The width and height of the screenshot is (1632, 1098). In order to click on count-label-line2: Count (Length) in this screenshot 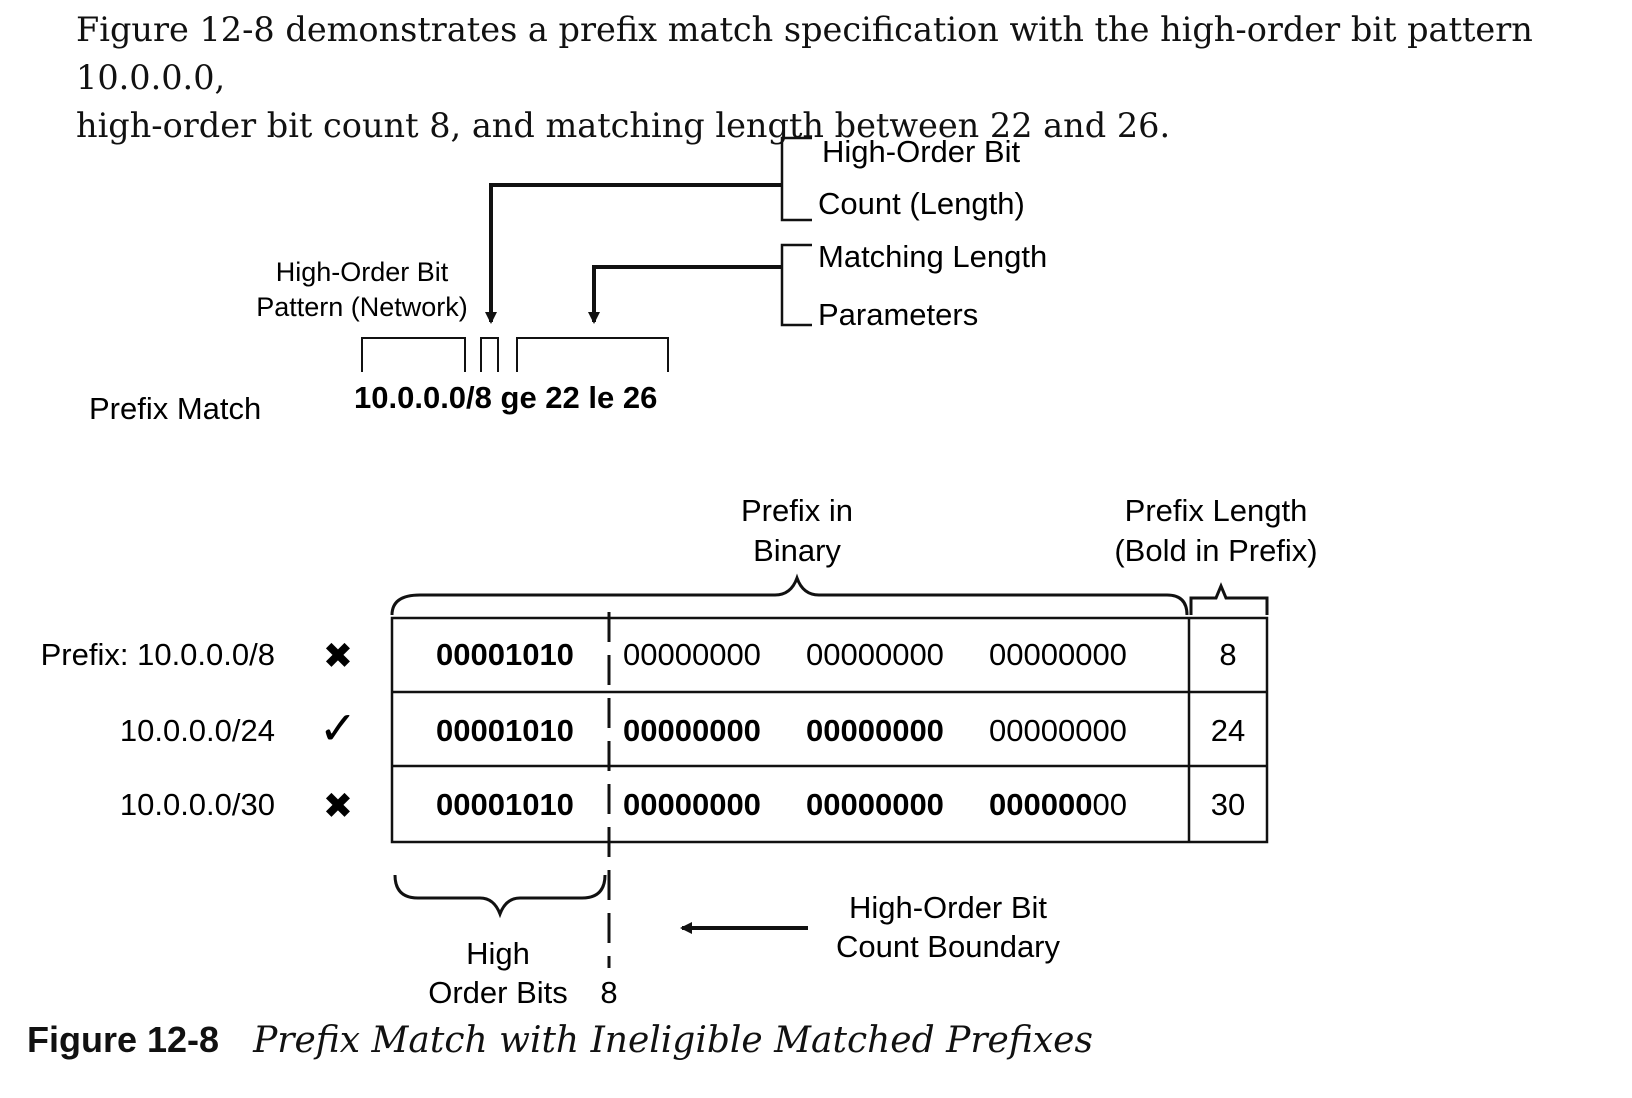, I will do `click(921, 203)`.